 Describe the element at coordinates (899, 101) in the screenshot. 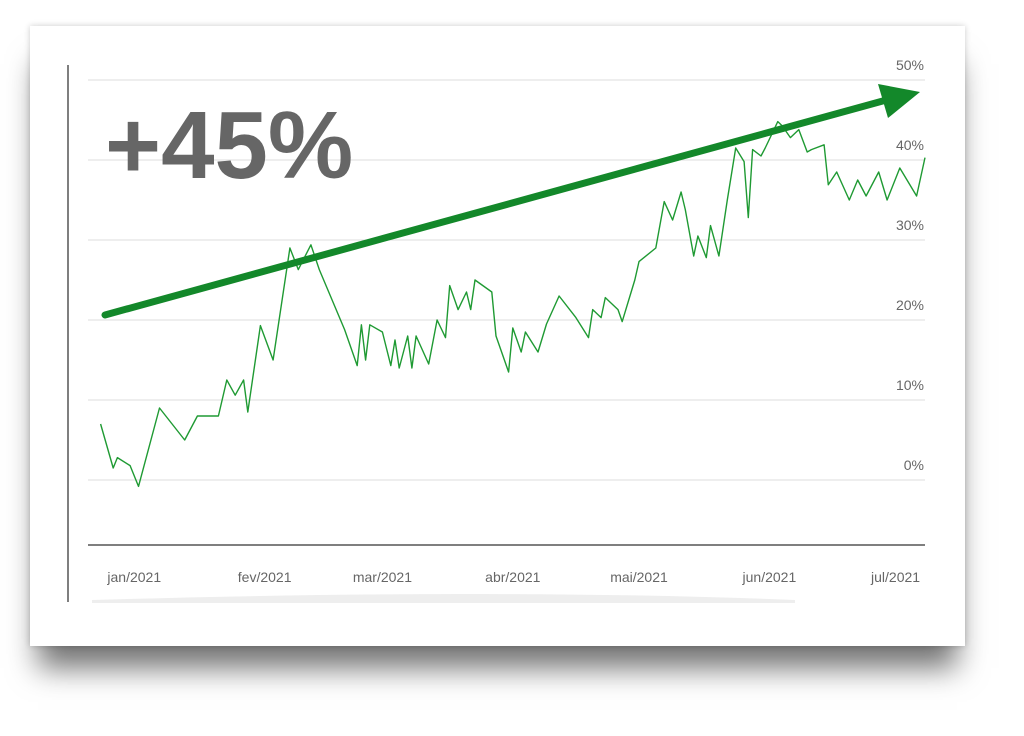

I see `trend-arrow-head` at that location.